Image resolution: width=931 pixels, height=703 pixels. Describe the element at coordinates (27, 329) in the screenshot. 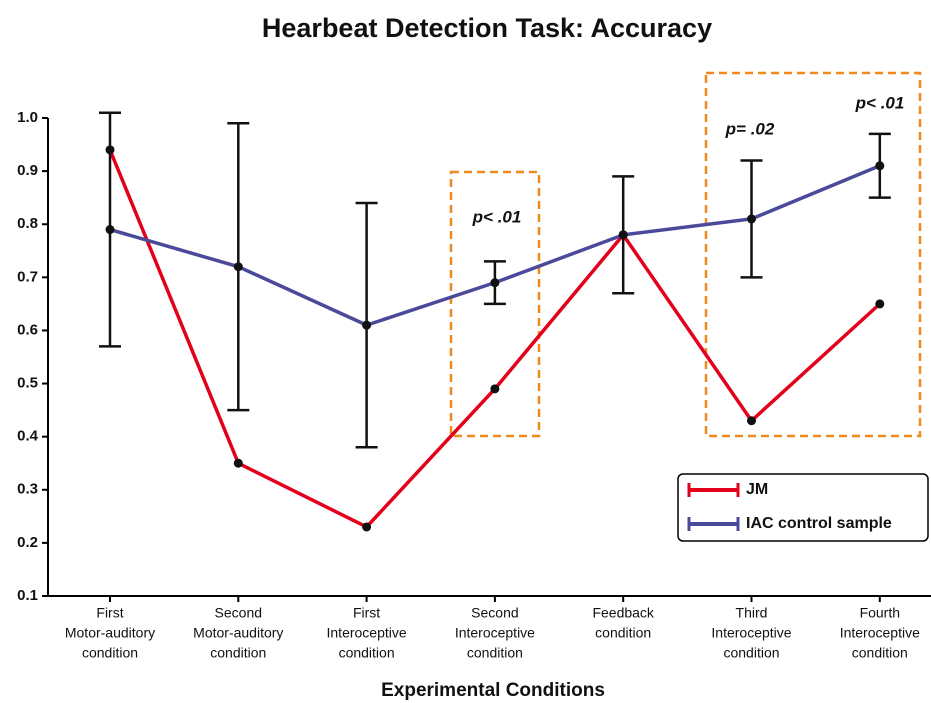

I see `y-tick-label: 0.6` at that location.